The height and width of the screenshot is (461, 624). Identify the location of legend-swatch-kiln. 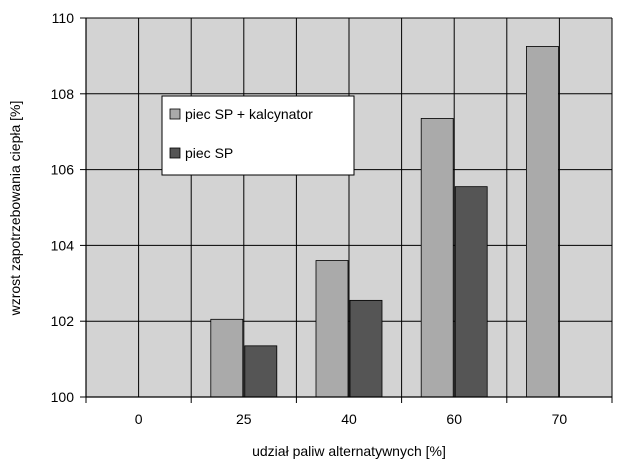
(175, 153).